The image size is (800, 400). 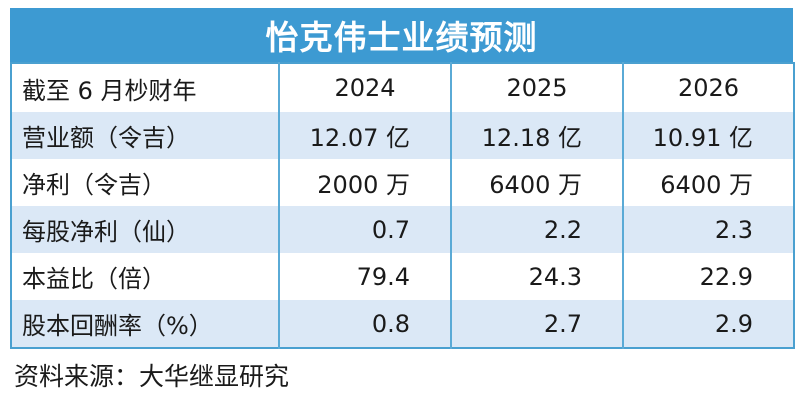 I want to click on table-row-revenue: 营业额（令吉） 12.07 亿 12.18 亿 10.91 亿, so click(x=402, y=135).